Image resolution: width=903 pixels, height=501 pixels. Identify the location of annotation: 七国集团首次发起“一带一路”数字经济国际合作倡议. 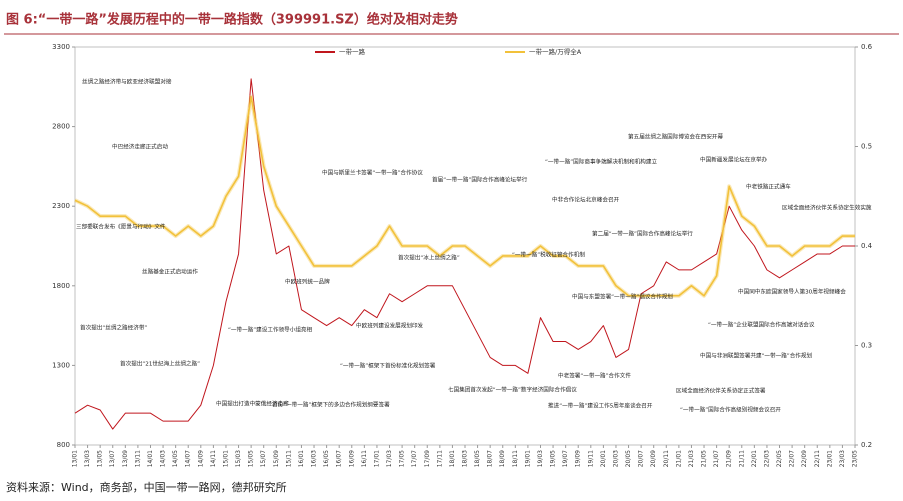
(512, 390).